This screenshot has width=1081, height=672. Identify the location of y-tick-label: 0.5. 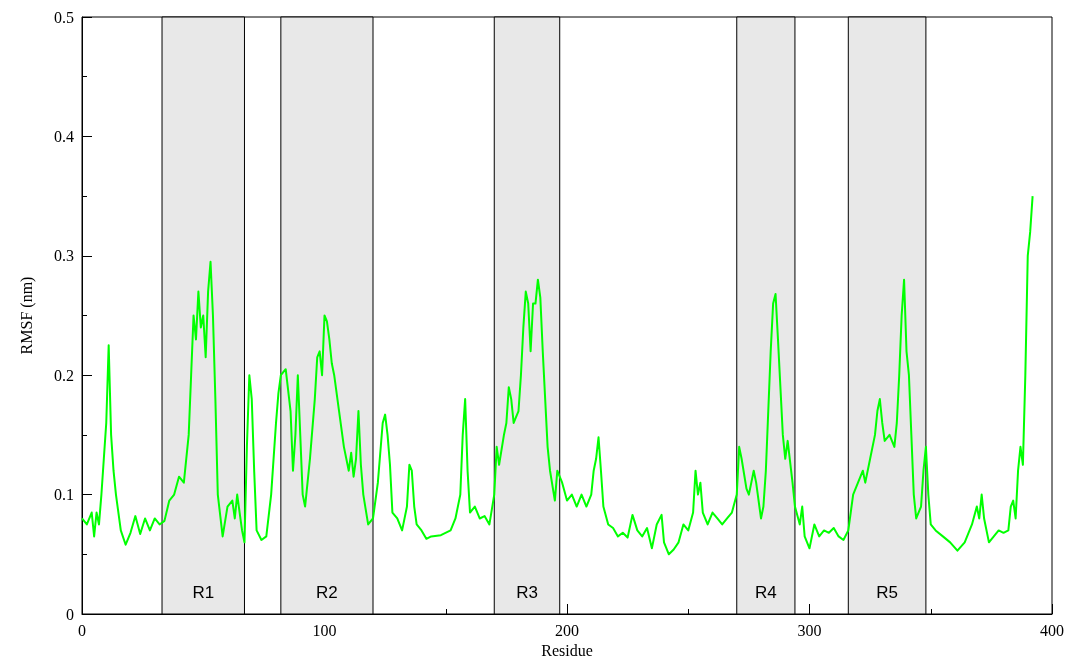
(64, 17).